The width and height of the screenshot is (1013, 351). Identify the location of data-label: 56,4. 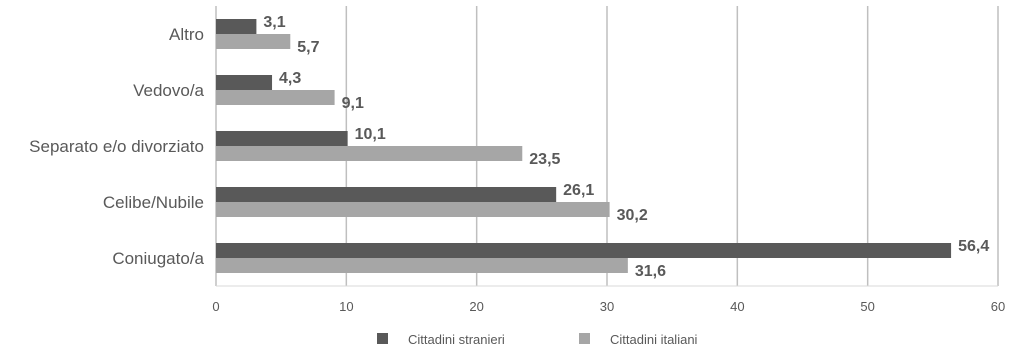
(973, 246).